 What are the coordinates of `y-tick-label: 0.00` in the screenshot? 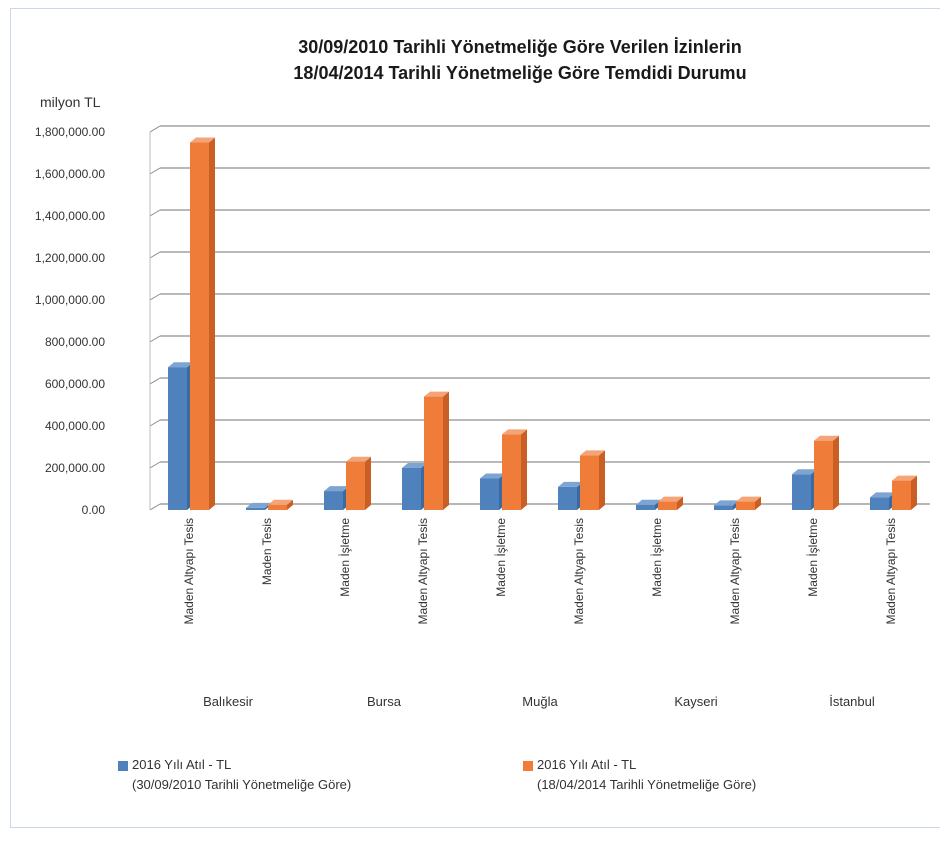 It's located at (94, 510).